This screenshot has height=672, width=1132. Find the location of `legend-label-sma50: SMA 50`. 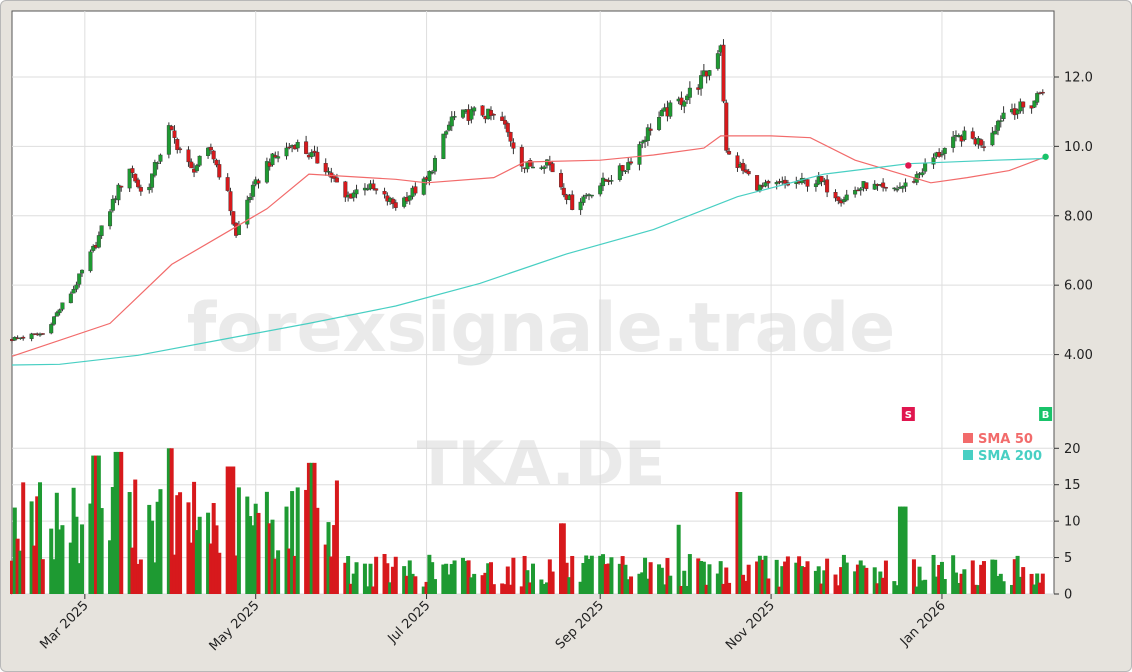

legend-label-sma50: SMA 50 is located at coordinates (1005, 439).